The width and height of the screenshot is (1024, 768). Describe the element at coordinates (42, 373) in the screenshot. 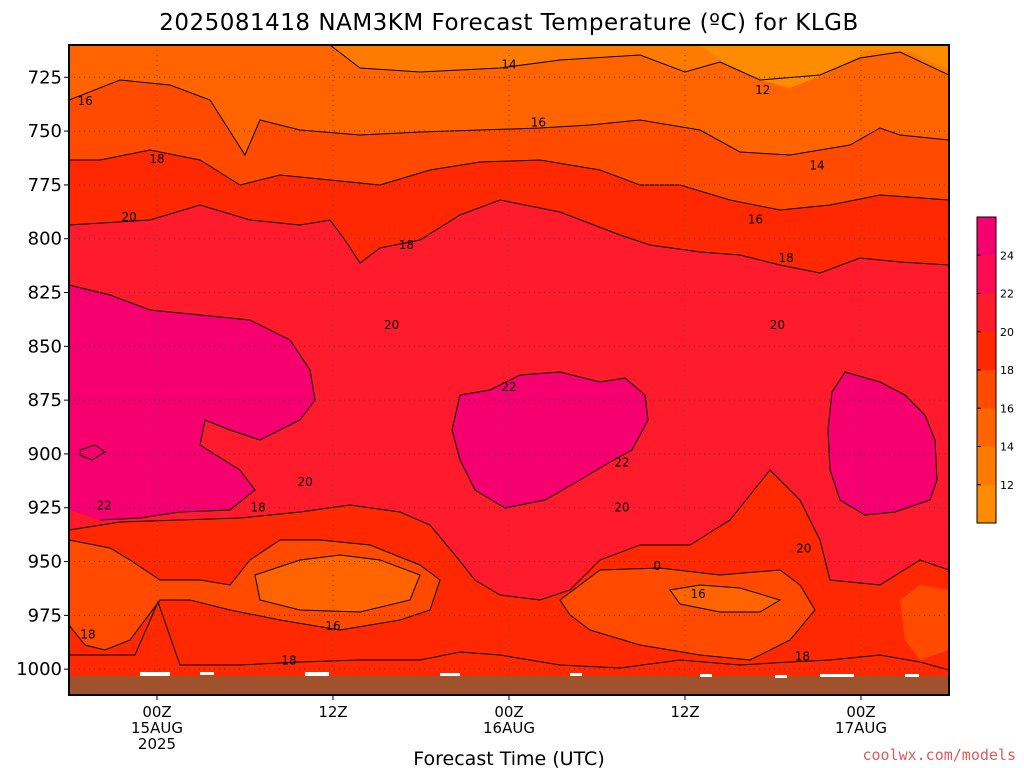

I see `y-axis: 725 750 775 800 825 850 875 900 925 950 975 1000` at that location.